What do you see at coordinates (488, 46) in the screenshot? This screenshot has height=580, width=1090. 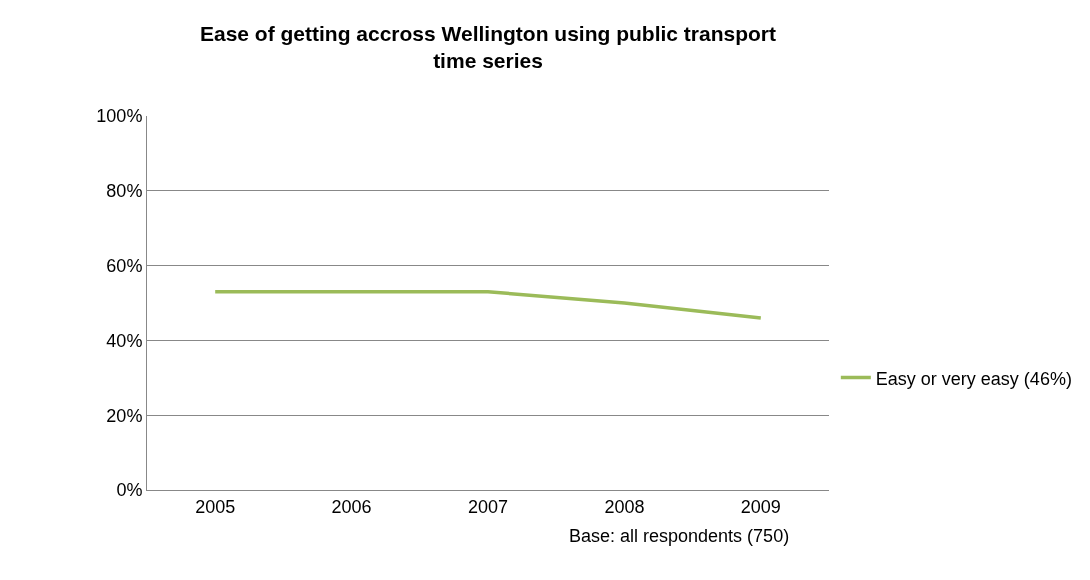 I see `chart-title: Ease of getting accross Wellington using public transport time series` at bounding box center [488, 46].